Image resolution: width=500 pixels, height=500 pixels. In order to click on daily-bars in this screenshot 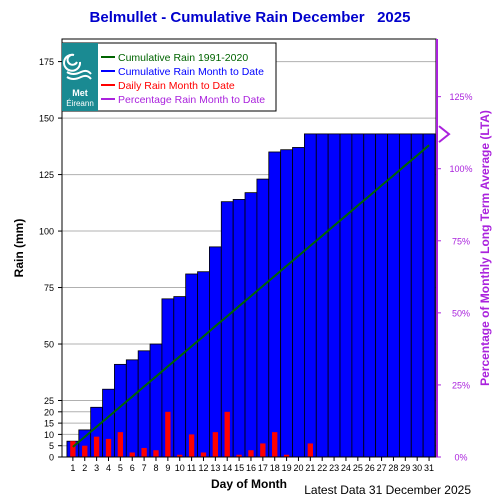, I will do `click(192, 434)`.